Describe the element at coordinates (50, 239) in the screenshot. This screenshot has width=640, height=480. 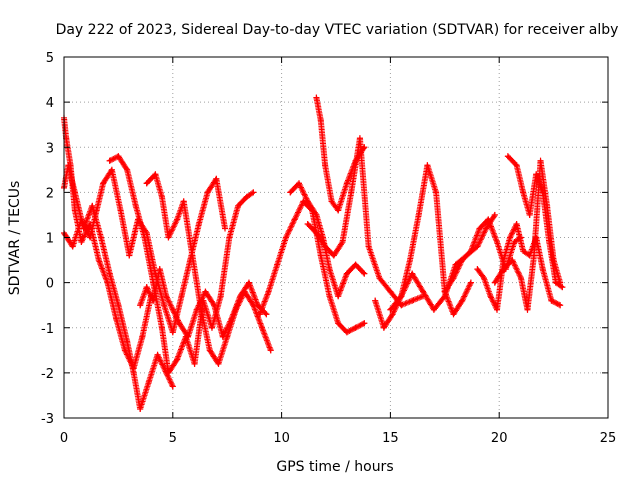
I see `y-tick-label: 1` at that location.